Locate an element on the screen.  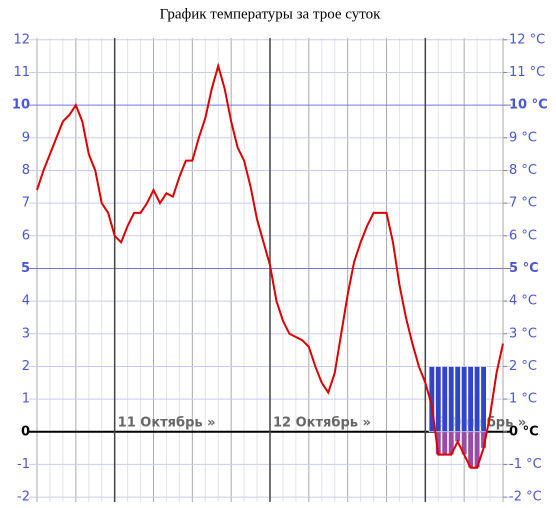
y2-tick-label: -2 °C is located at coordinates (525, 497).